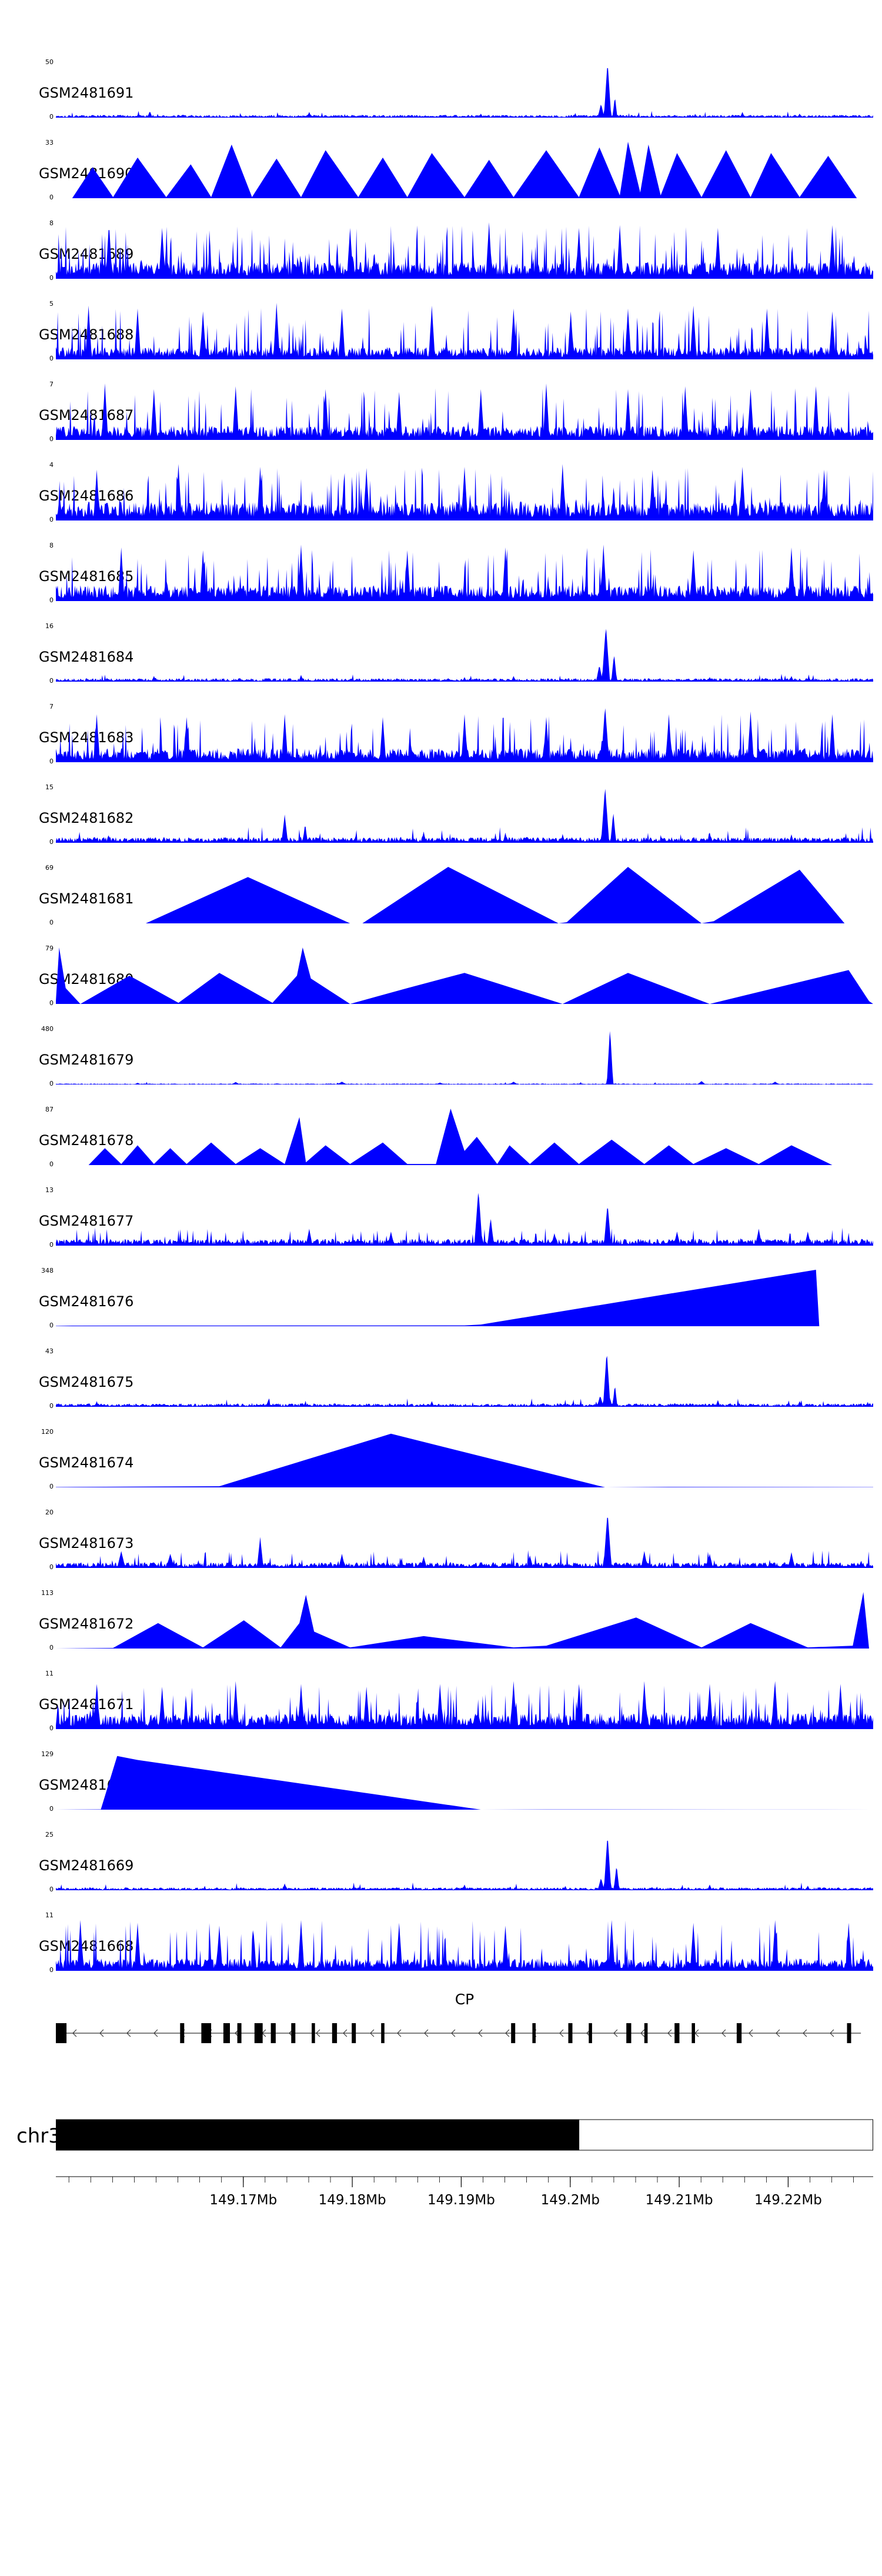  I want to click on signal-track-row: GSM2481678 87 0, so click(441, 1144).